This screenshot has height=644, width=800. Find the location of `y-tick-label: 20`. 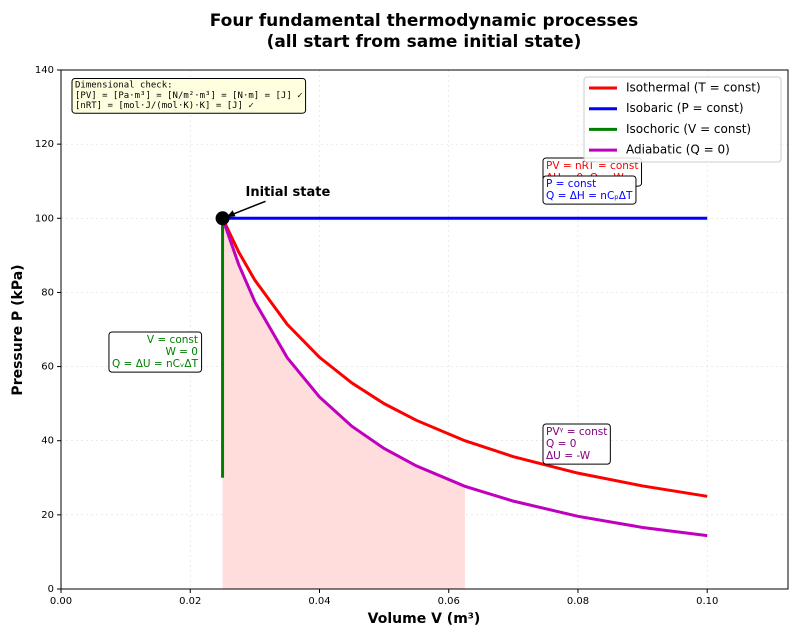

y-tick-label: 20 is located at coordinates (47, 515).